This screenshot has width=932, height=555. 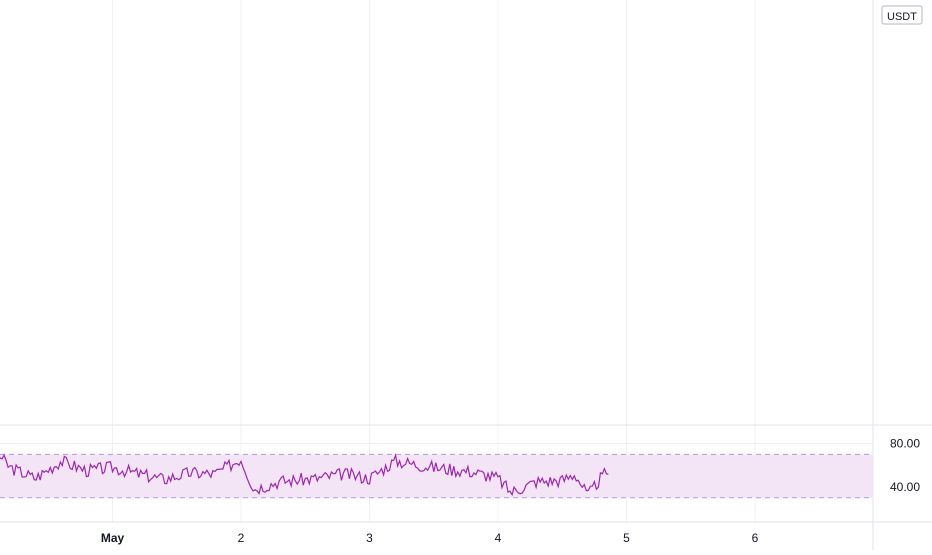 What do you see at coordinates (755, 538) in the screenshot?
I see `time-tick-label: 6` at bounding box center [755, 538].